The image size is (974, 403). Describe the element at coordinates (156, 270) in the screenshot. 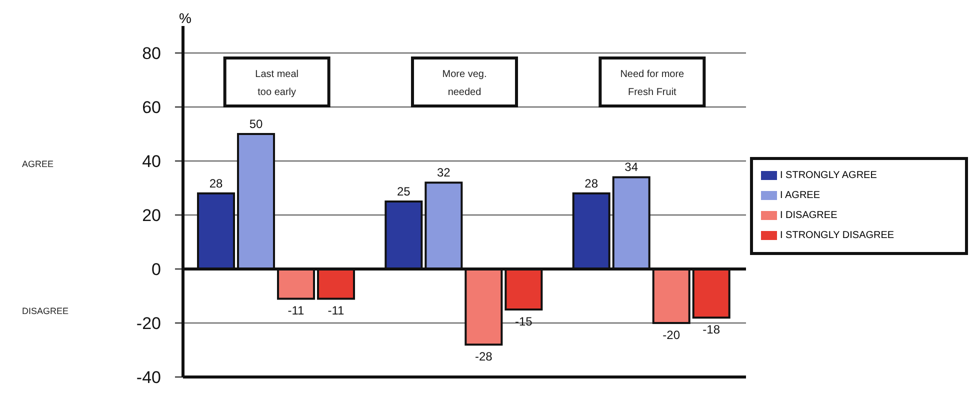

I see `y-tick-label: 0` at that location.